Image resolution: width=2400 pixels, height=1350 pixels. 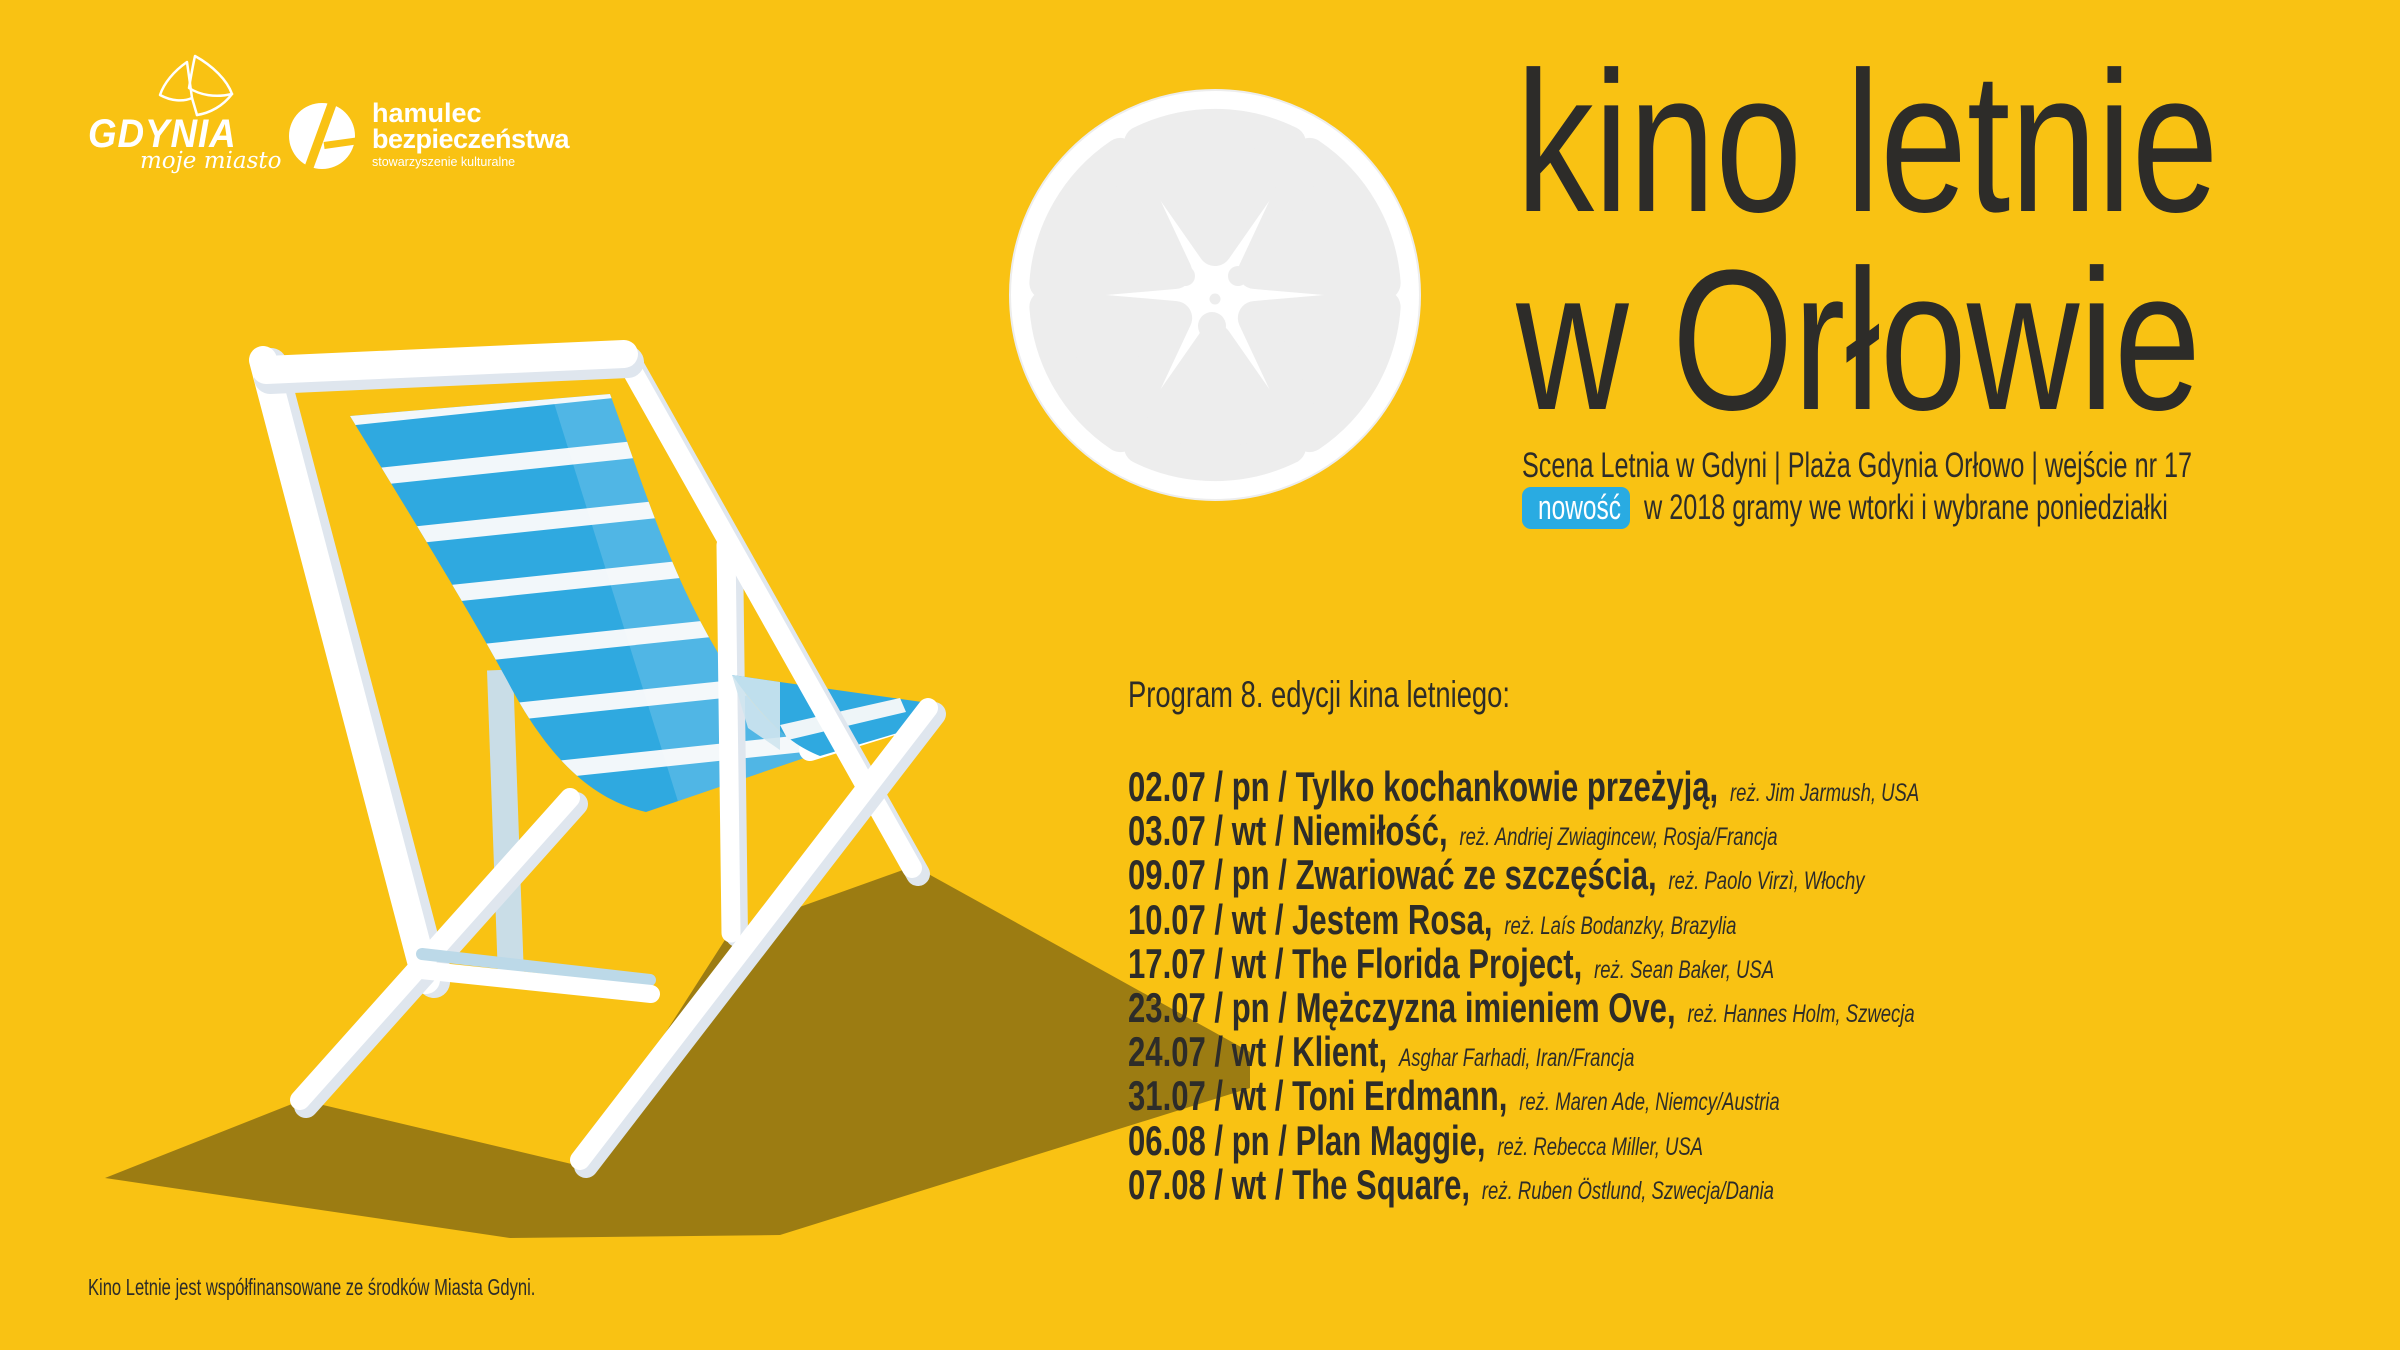 What do you see at coordinates (427, 113) in the screenshot?
I see `hamulec-name-line1: hamulec` at bounding box center [427, 113].